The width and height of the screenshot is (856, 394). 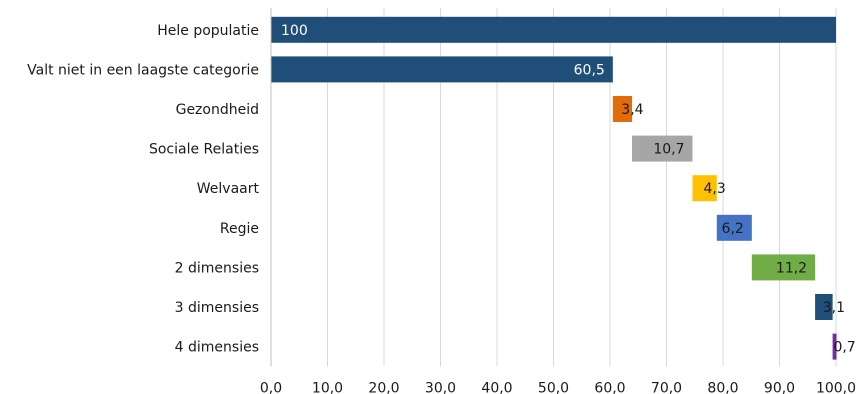 What do you see at coordinates (834, 308) in the screenshot?
I see `data-label: 3,1` at bounding box center [834, 308].